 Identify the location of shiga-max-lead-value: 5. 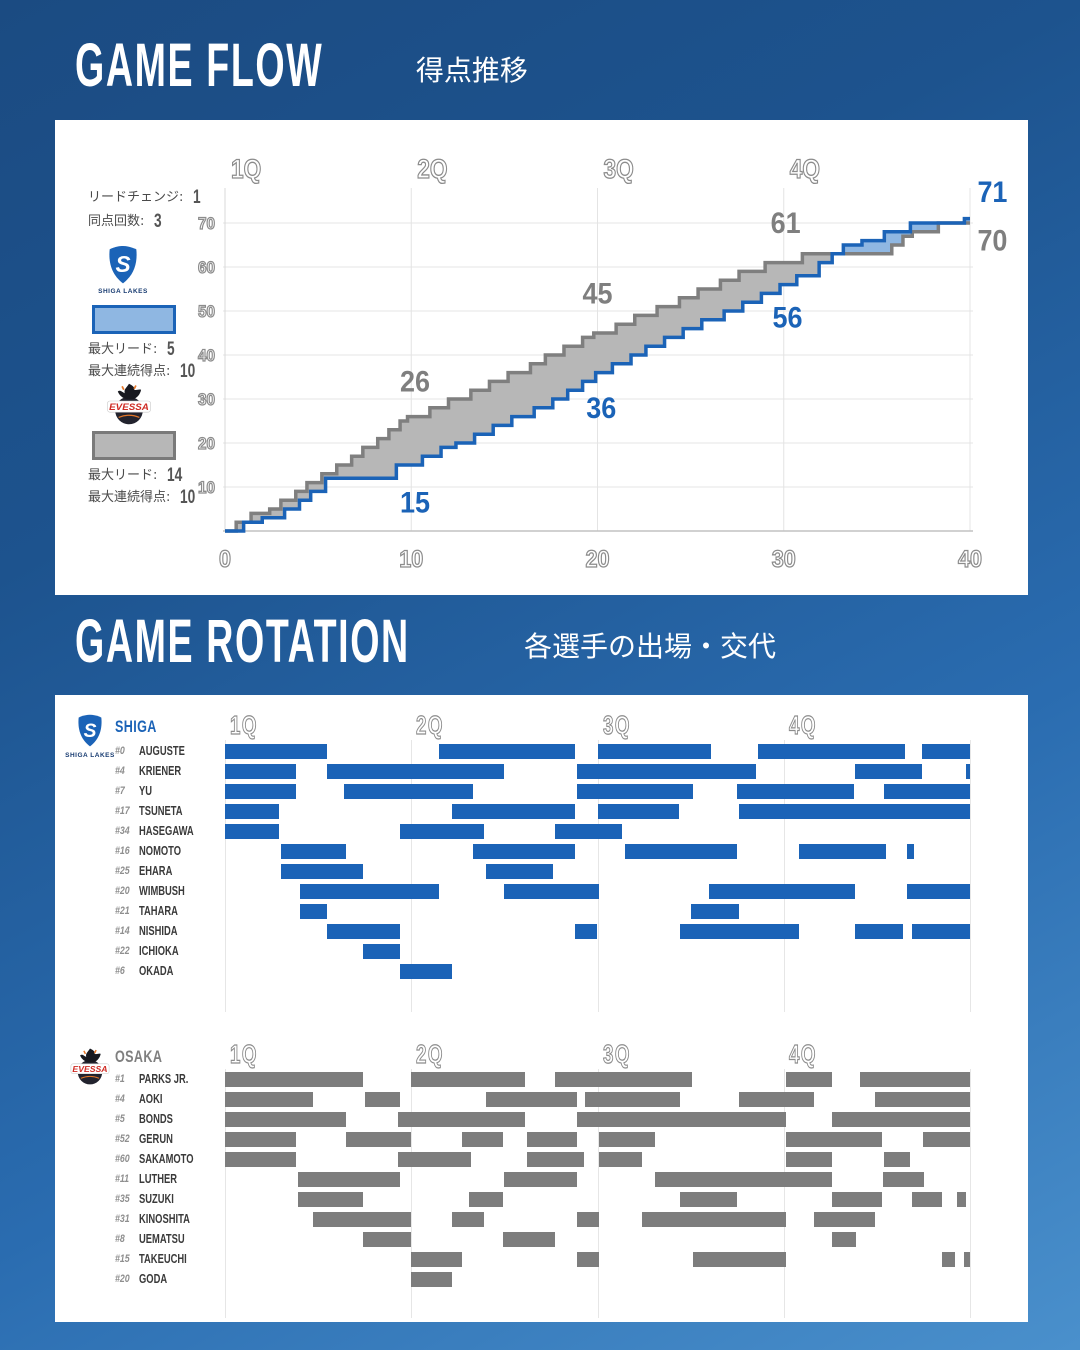
(170, 349).